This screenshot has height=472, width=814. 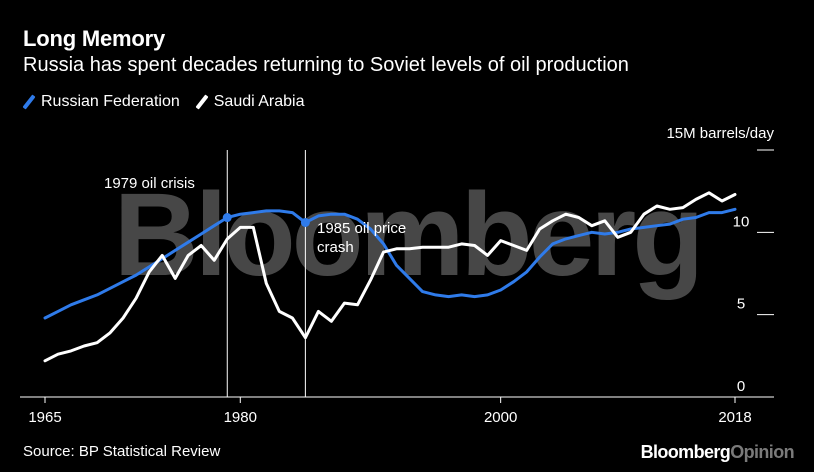 What do you see at coordinates (741, 304) in the screenshot?
I see `y-tick-label: 5` at bounding box center [741, 304].